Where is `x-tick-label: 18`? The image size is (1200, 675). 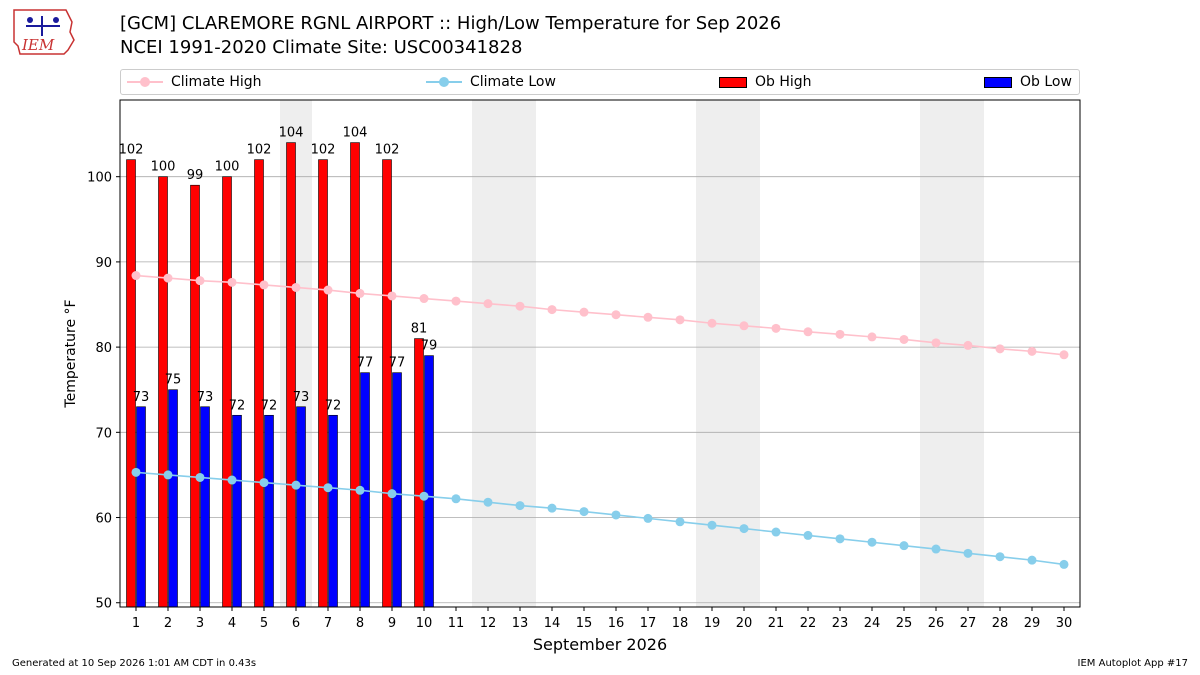 x-tick-label: 18 is located at coordinates (680, 623).